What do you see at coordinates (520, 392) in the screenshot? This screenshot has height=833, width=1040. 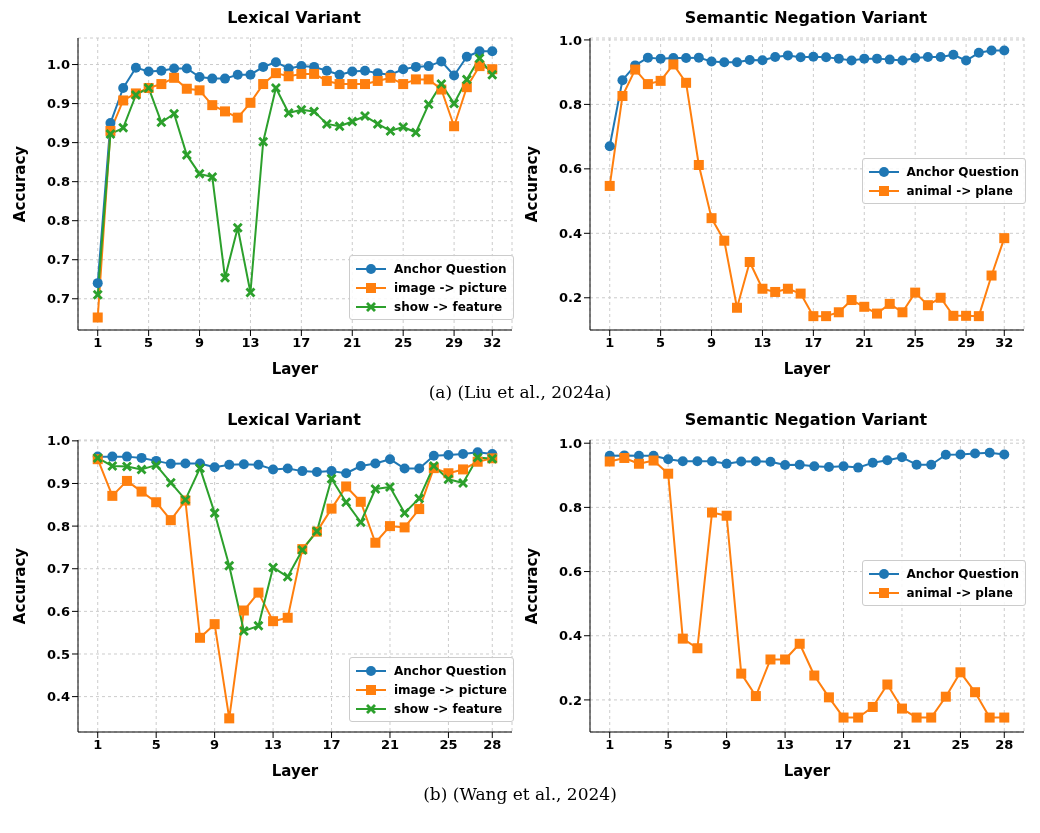 I see `text: (a) (Liu et al., 2024a)` at bounding box center [520, 392].